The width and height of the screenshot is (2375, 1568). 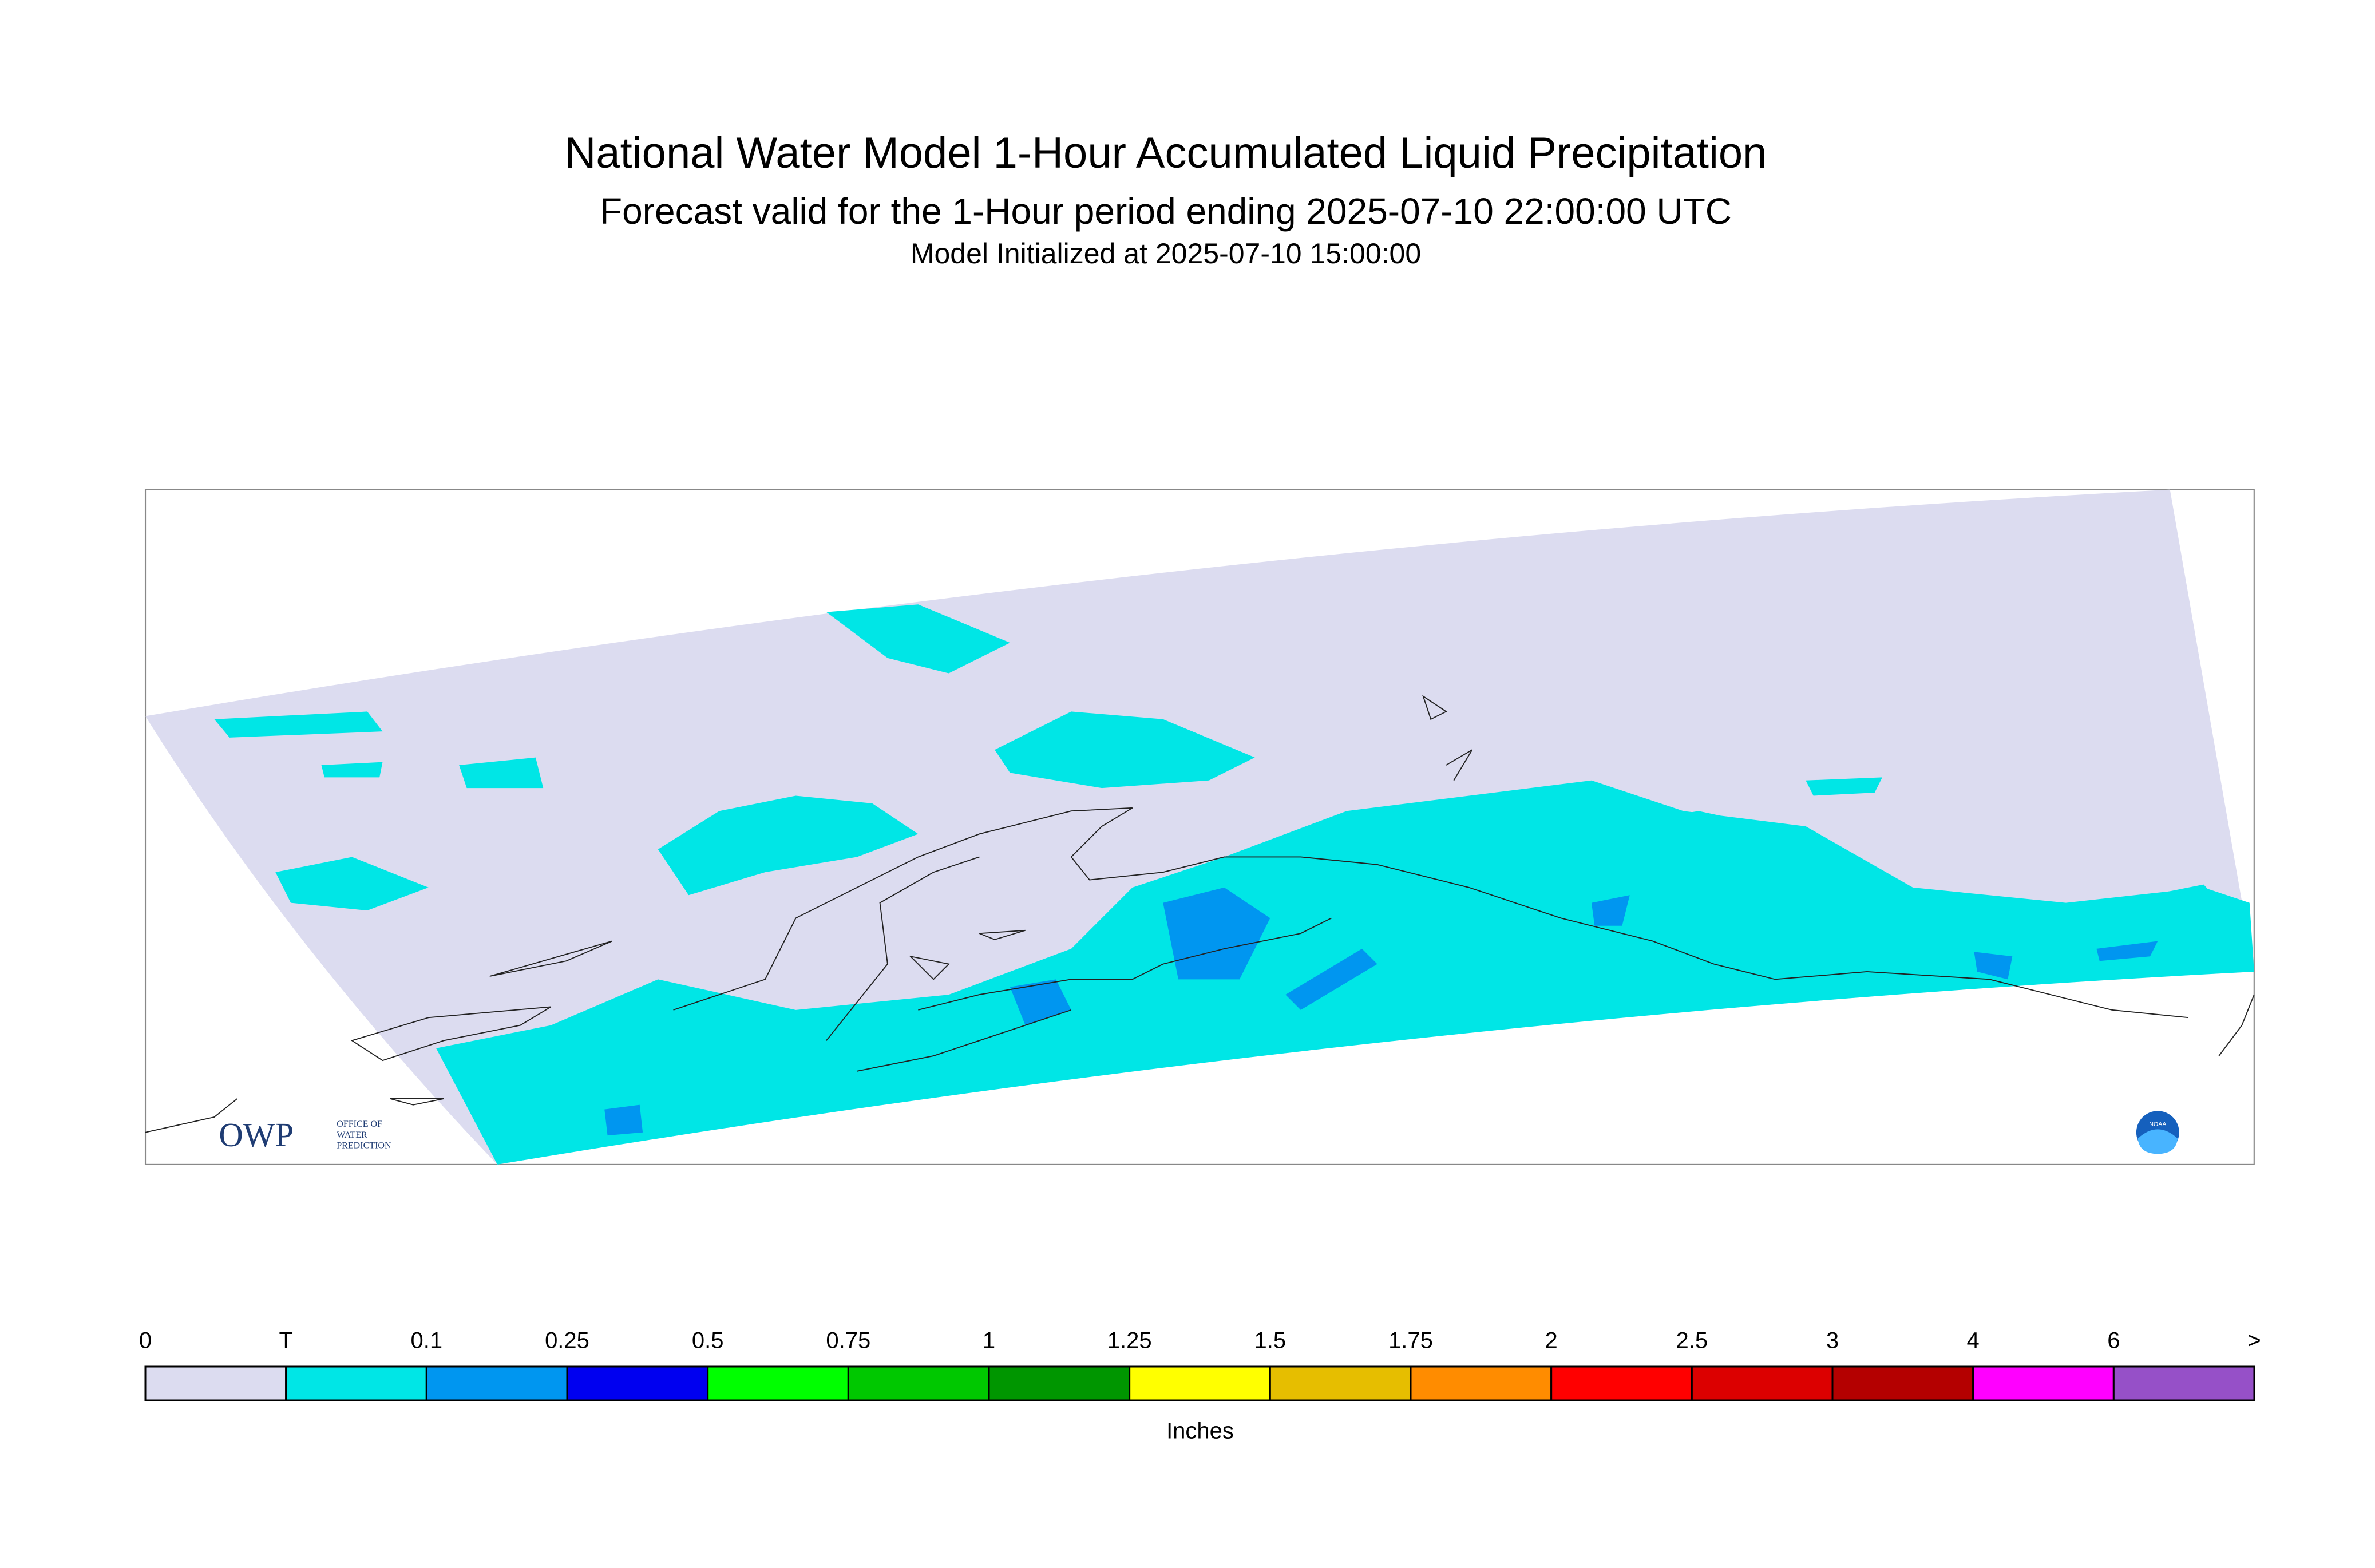 What do you see at coordinates (708, 1340) in the screenshot?
I see `colorbar-label: 0.5` at bounding box center [708, 1340].